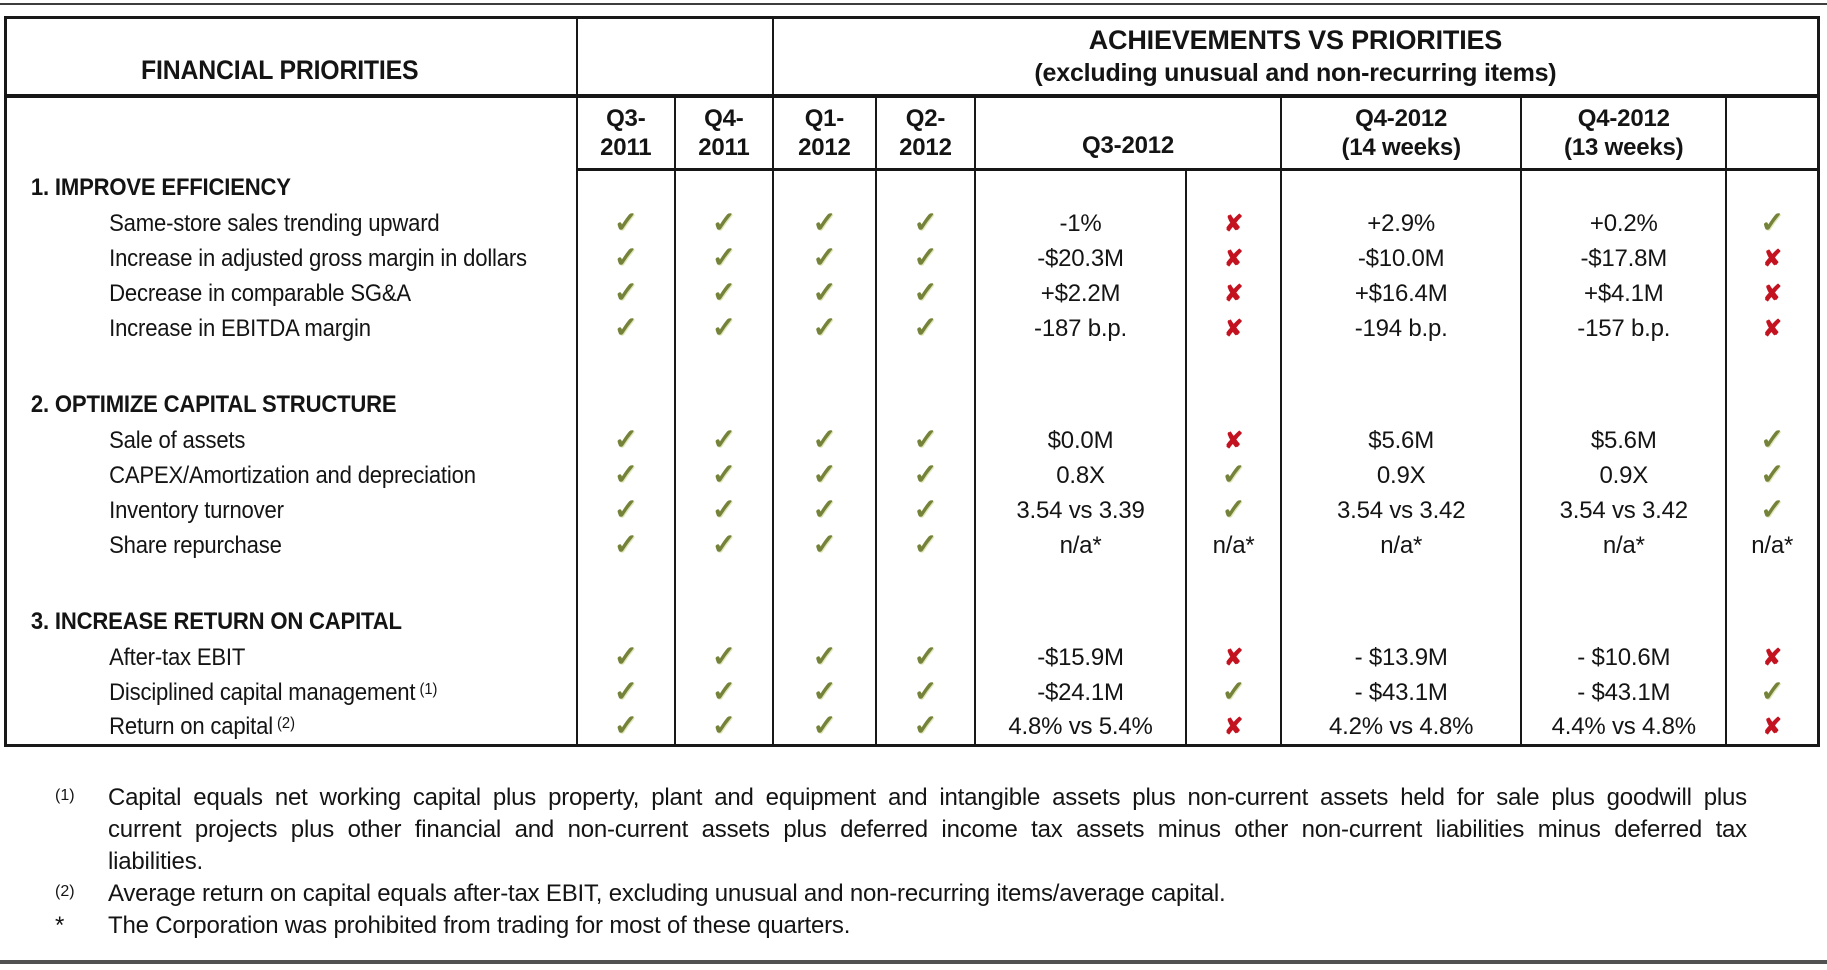 Image resolution: width=1827 pixels, height=970 pixels. Describe the element at coordinates (1624, 224) in the screenshot. I see `value-cell-q4-2012-13w: +0.2%` at that location.